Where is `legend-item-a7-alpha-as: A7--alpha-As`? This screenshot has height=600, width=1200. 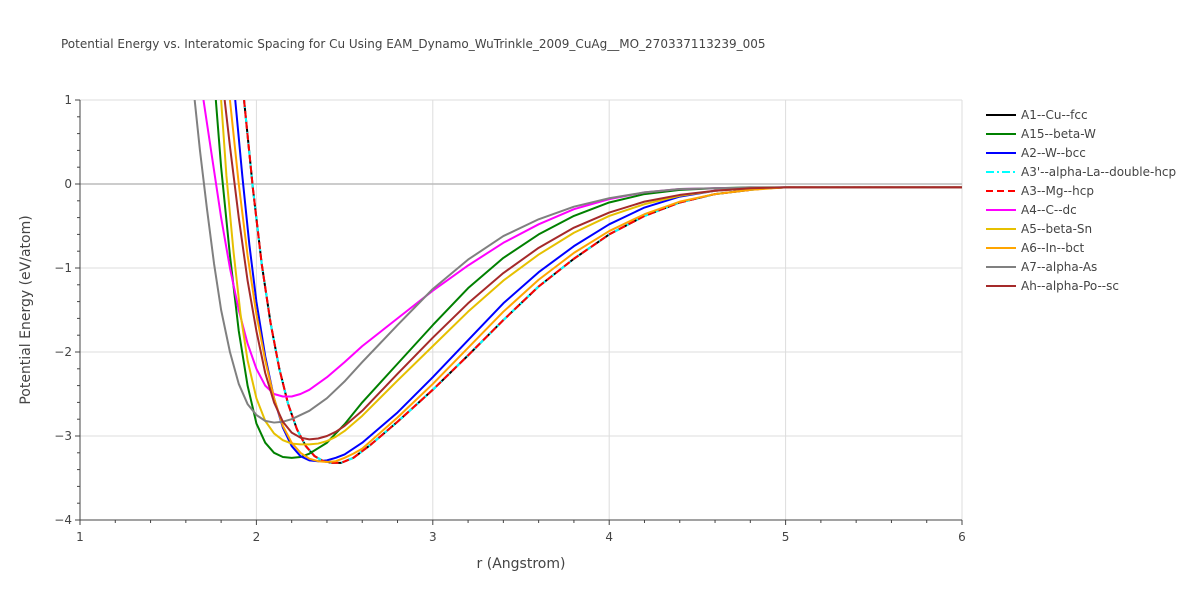
legend-item-a7-alpha-as: A7--alpha-As is located at coordinates (1041, 267).